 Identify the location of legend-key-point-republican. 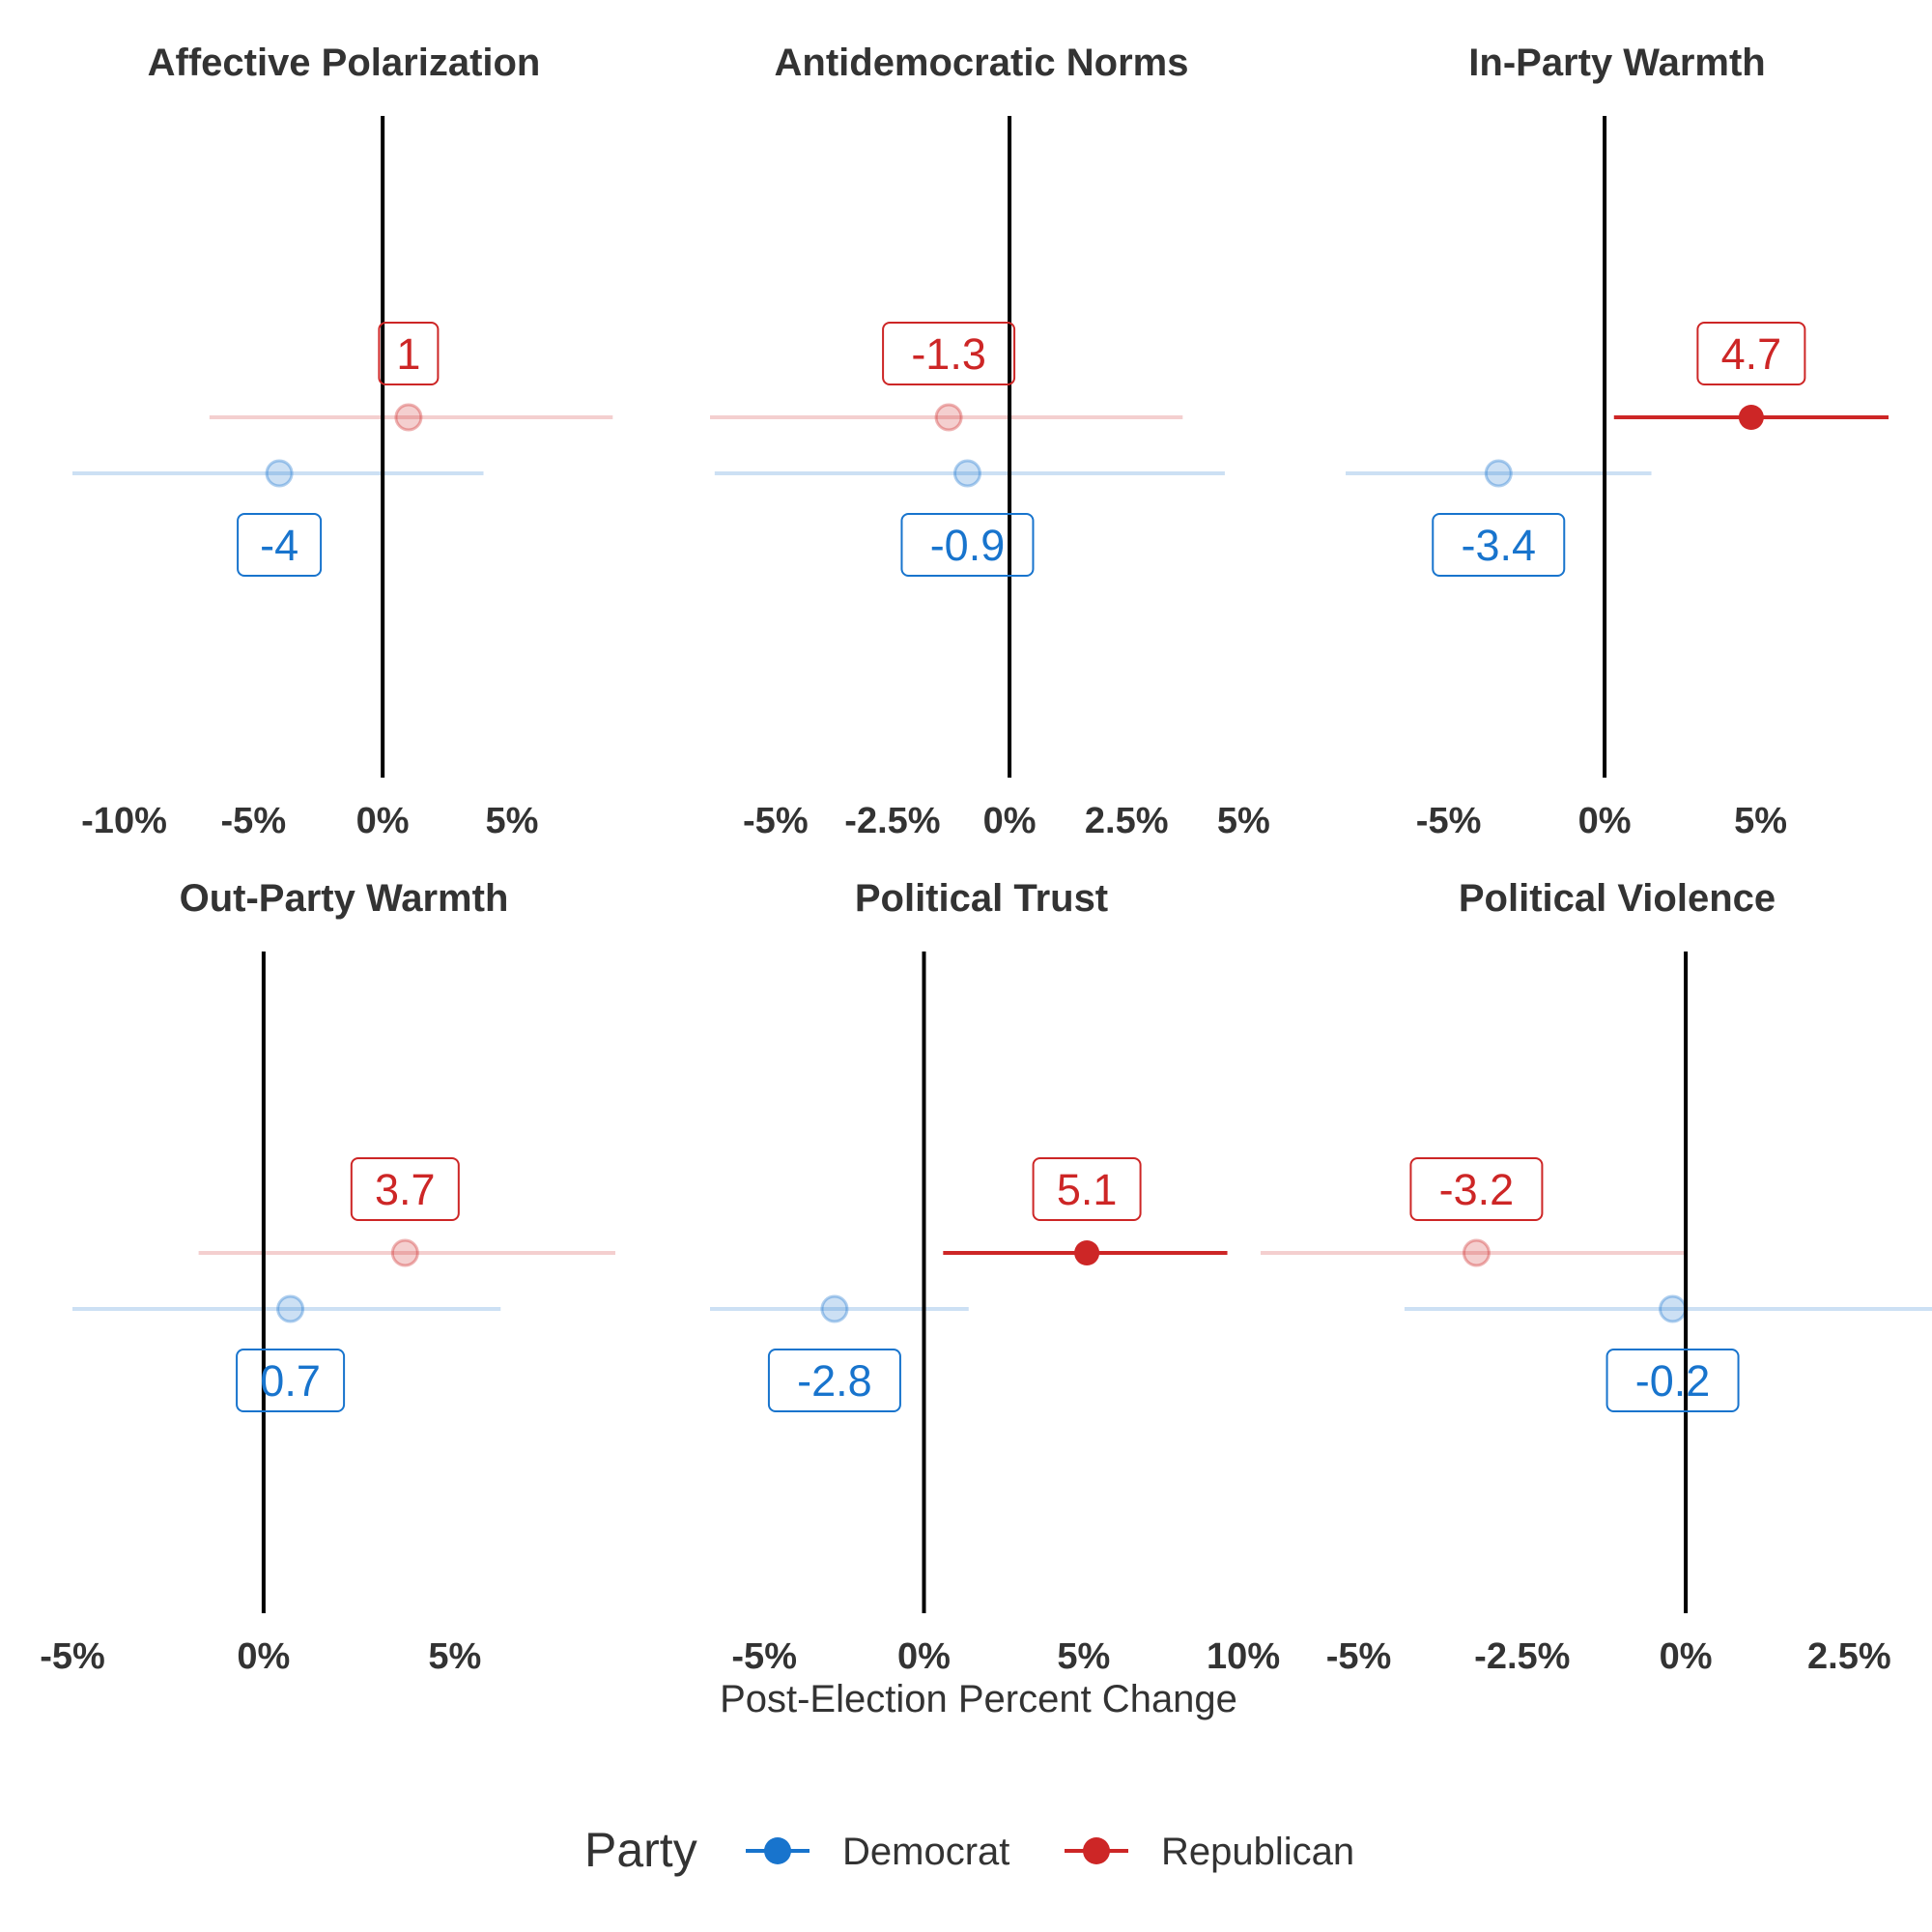
(1096, 1850).